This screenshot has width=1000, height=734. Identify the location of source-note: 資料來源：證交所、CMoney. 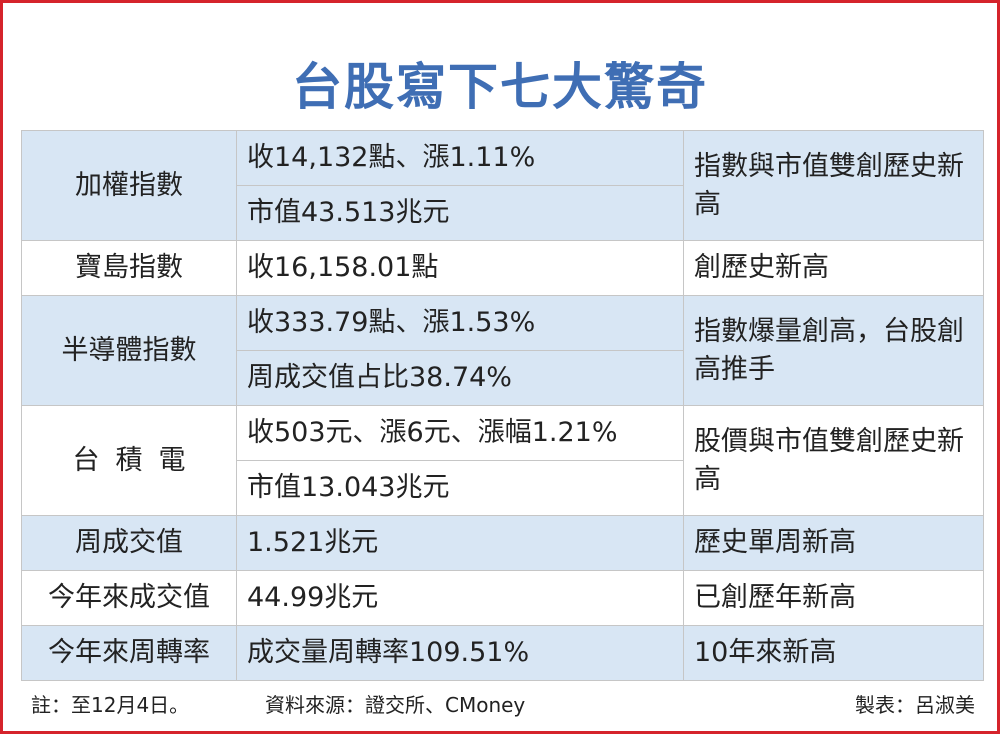
(395, 705).